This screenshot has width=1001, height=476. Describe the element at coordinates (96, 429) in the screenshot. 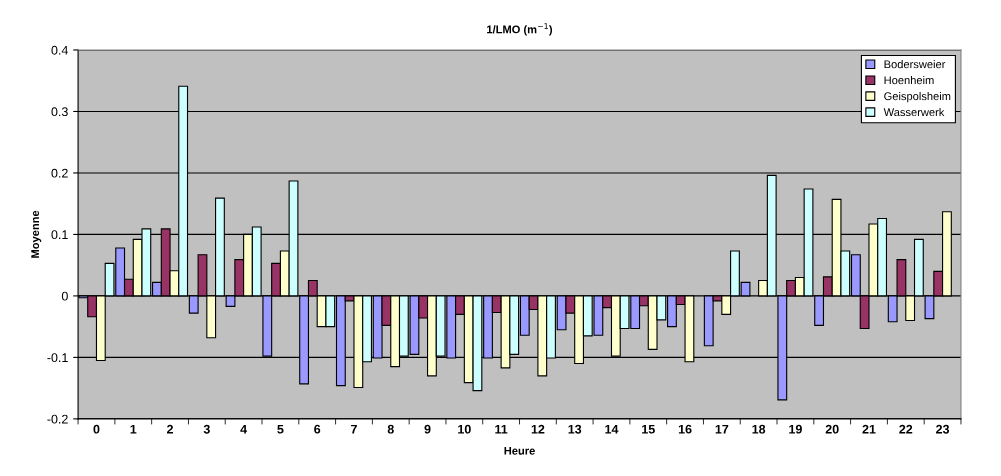

I see `x-tick-label: 0` at that location.